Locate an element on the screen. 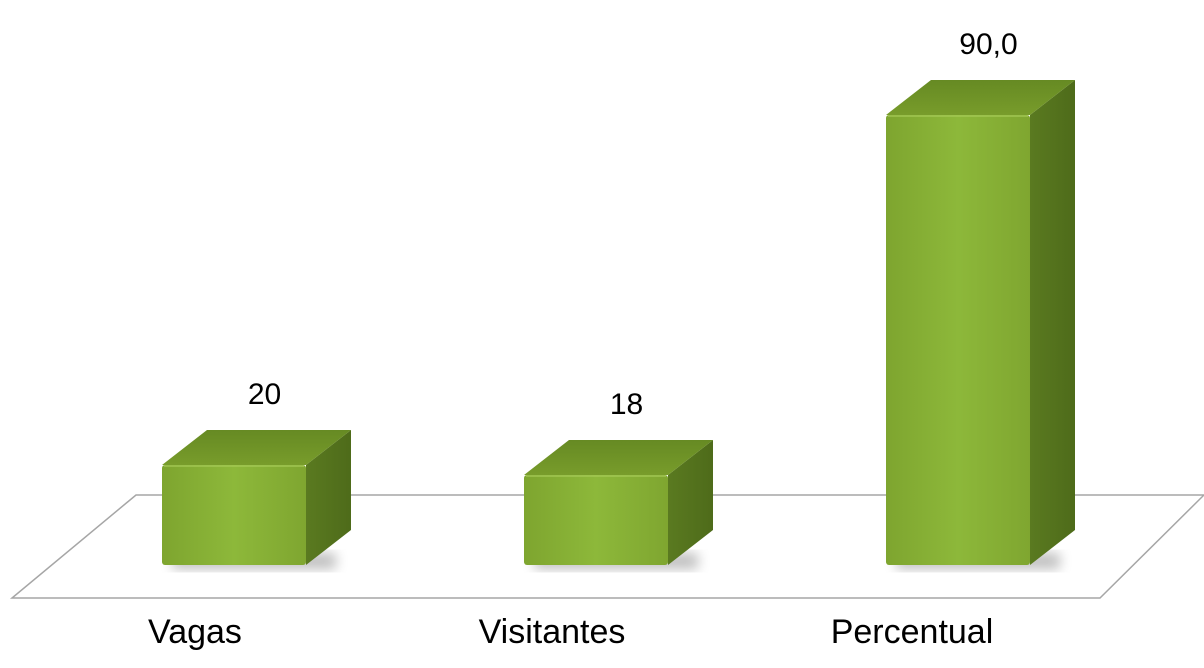  bar-visitantes is located at coordinates (618, 504).